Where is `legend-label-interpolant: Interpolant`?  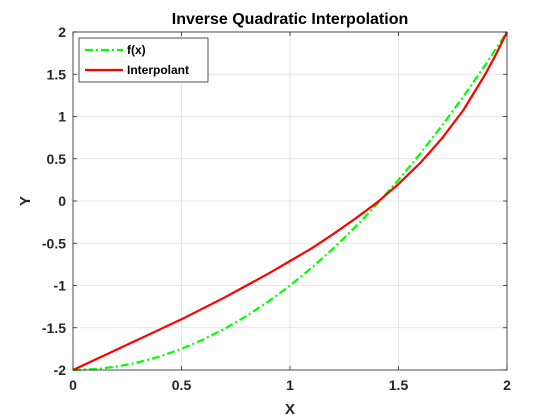 legend-label-interpolant: Interpolant is located at coordinates (158, 70).